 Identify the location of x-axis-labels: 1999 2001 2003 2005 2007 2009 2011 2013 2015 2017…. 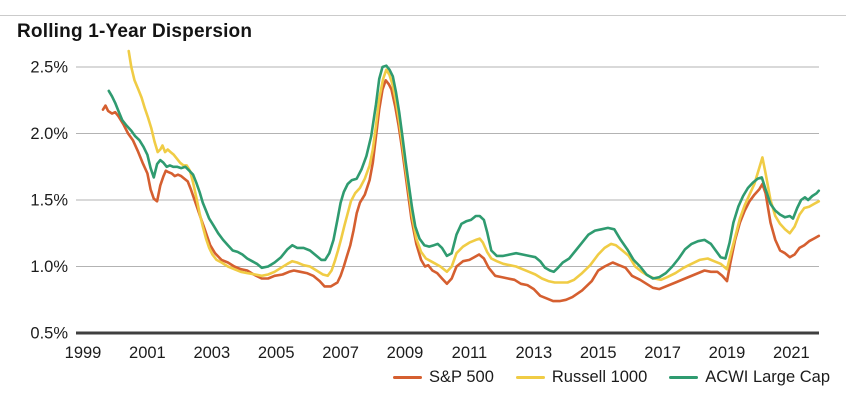
(437, 353).